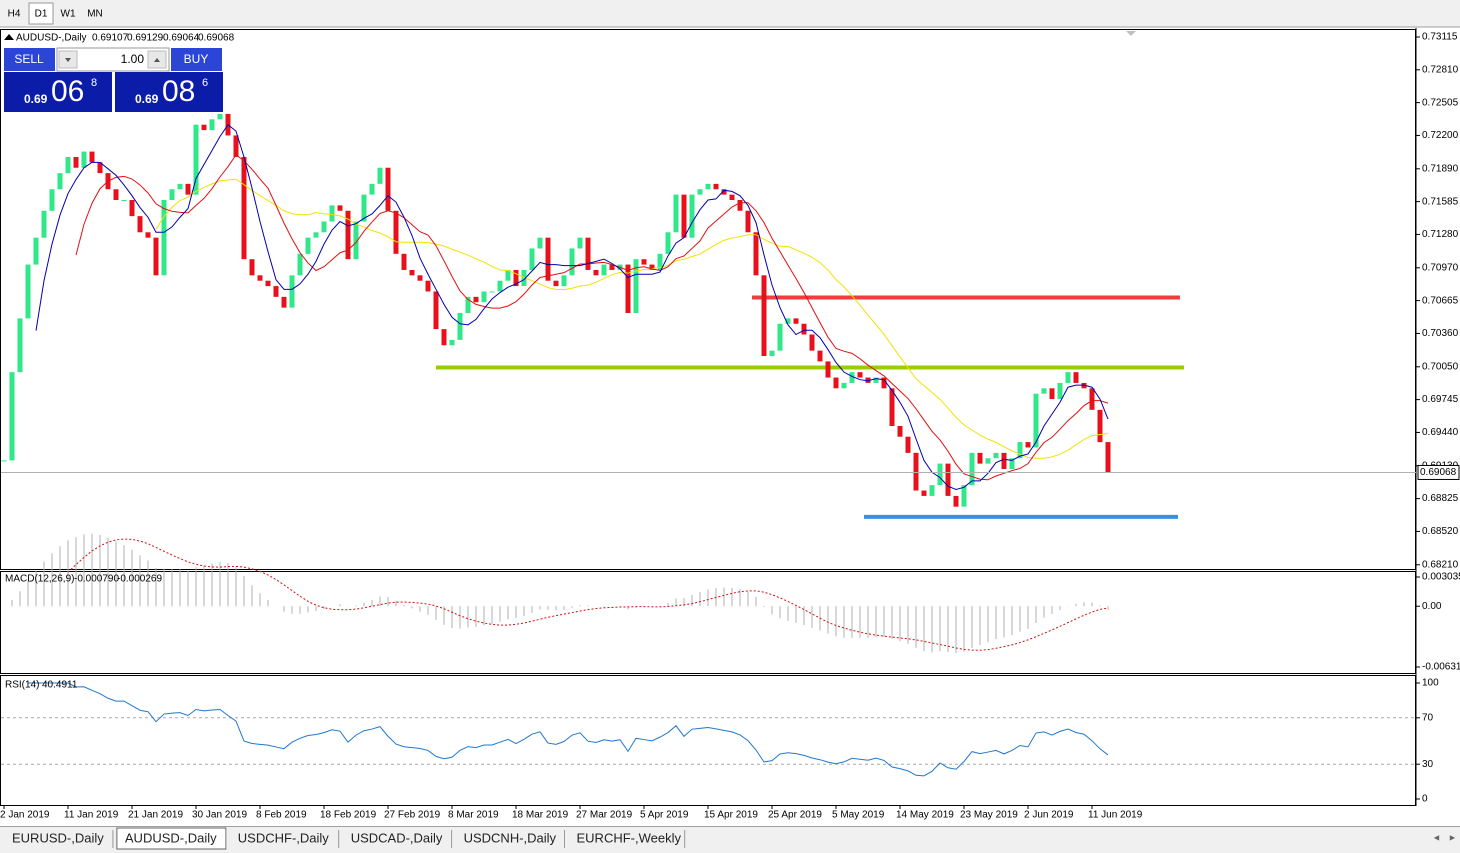 This screenshot has height=853, width=1460. I want to click on y-tick-label: 0.70665, so click(1440, 300).